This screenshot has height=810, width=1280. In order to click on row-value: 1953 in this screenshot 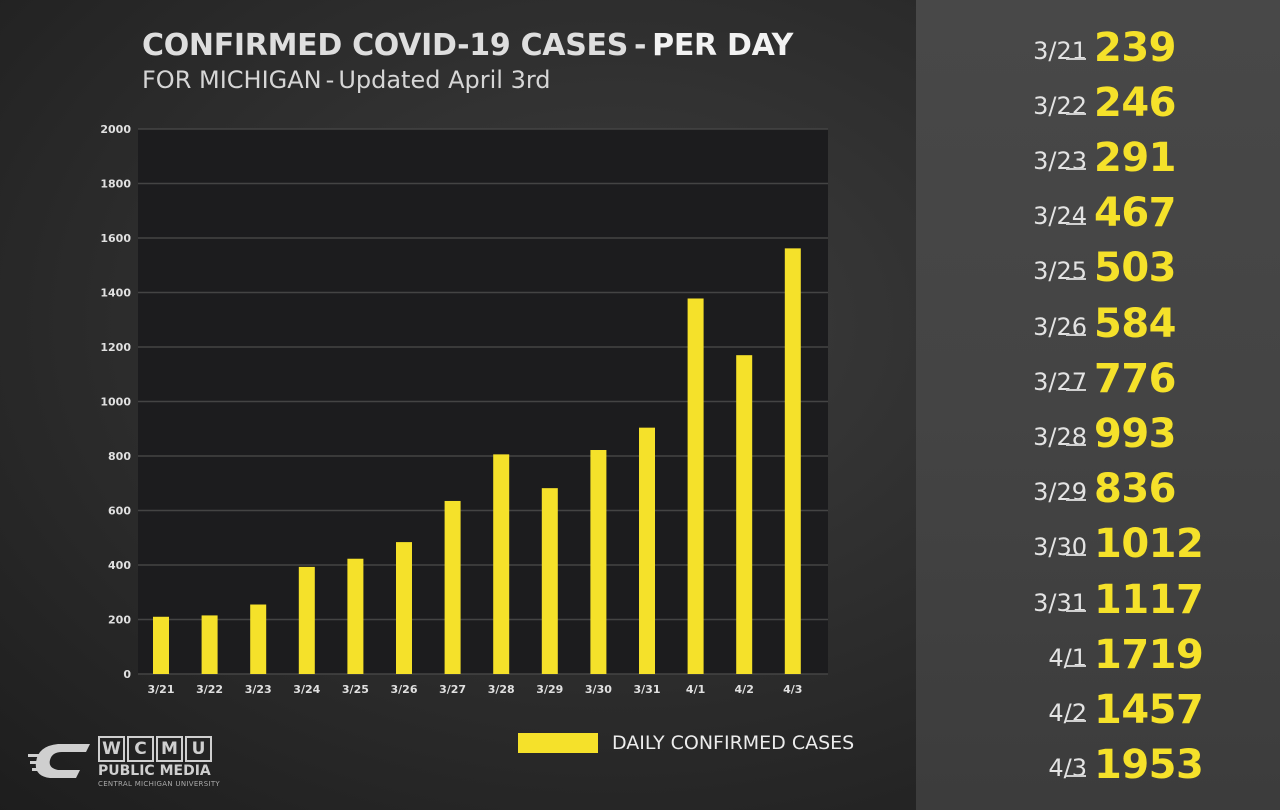, I will do `click(1149, 765)`.